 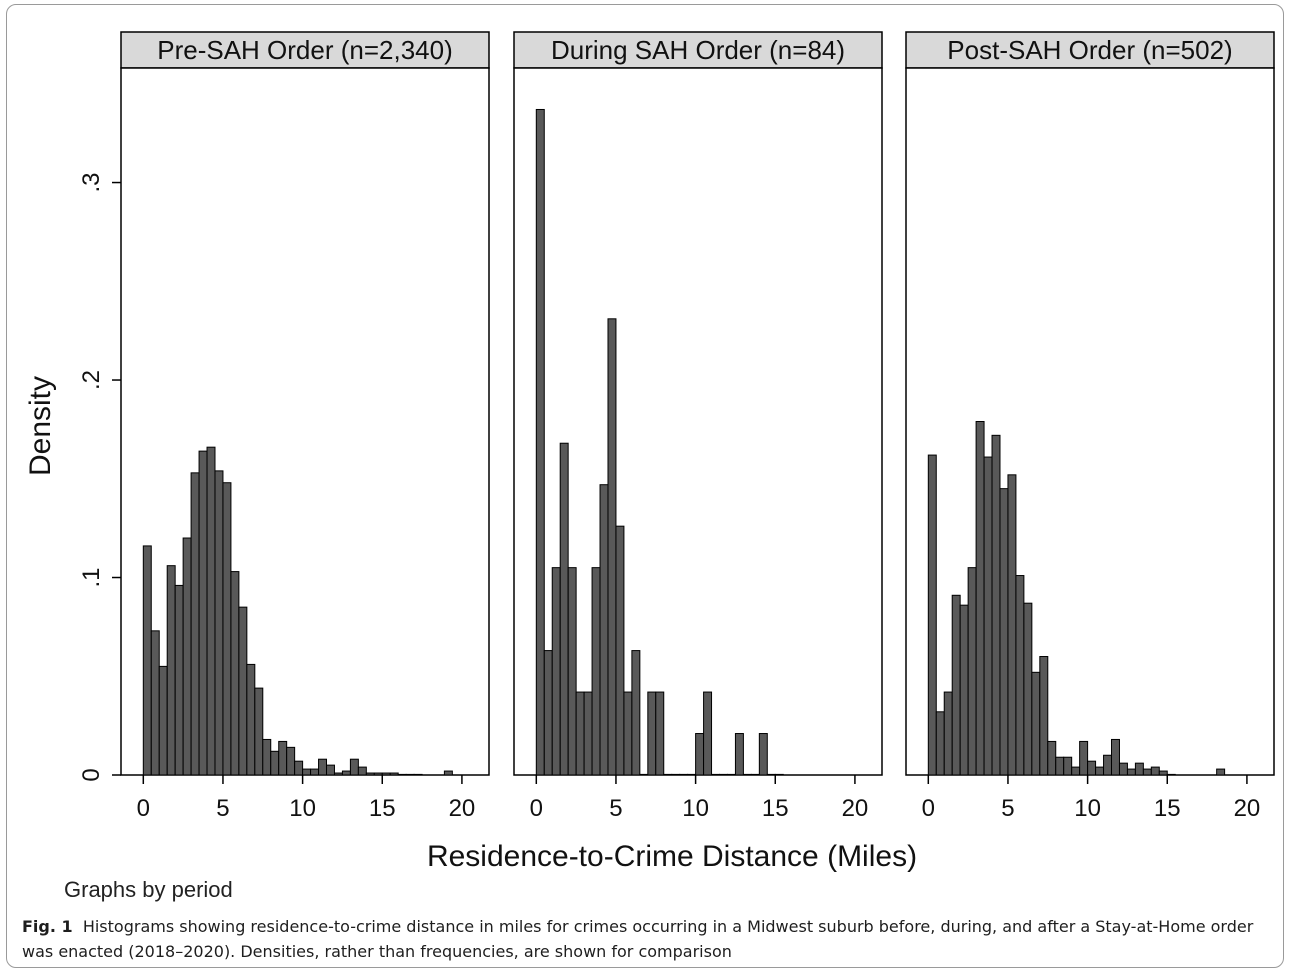 I want to click on y-tick-label: .2, so click(x=91, y=380).